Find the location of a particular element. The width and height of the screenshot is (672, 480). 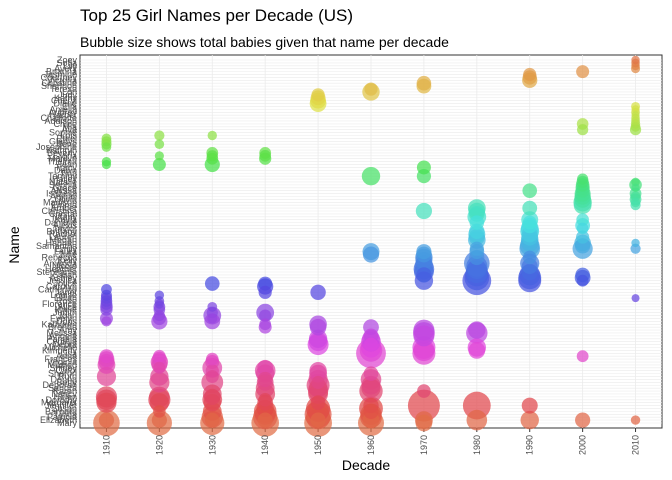

y-tick-label: Charlotte is located at coordinates (58, 118).